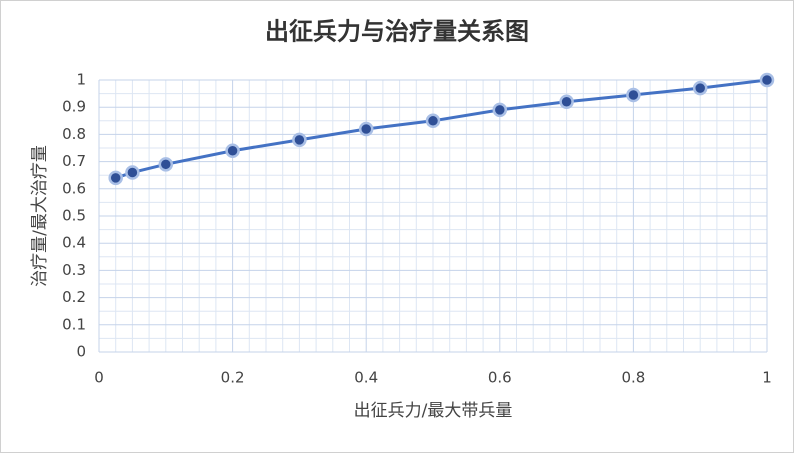  I want to click on y-tick-label: 0.3, so click(74, 270).